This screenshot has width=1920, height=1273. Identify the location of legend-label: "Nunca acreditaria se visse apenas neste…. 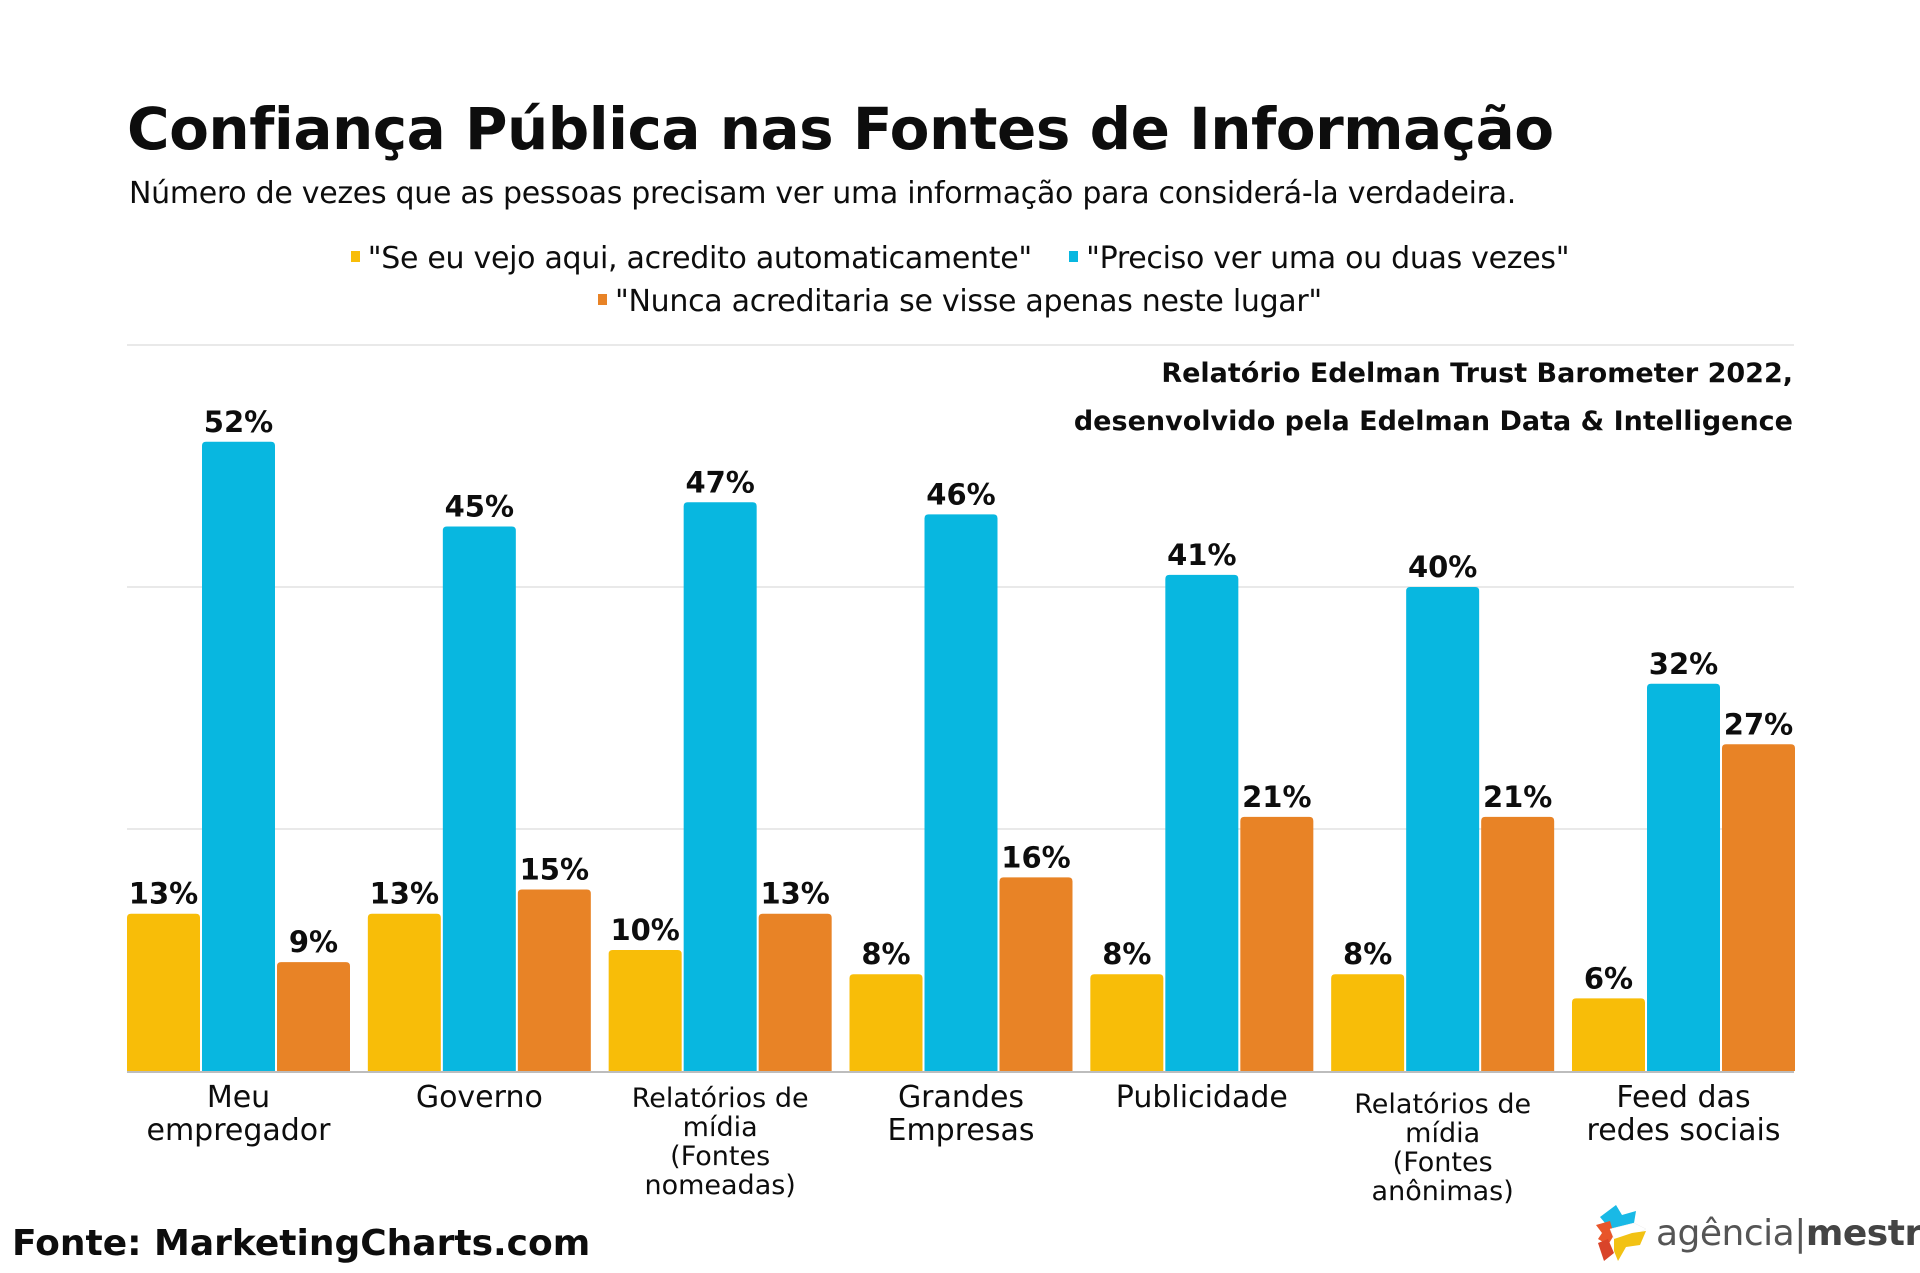
(968, 301).